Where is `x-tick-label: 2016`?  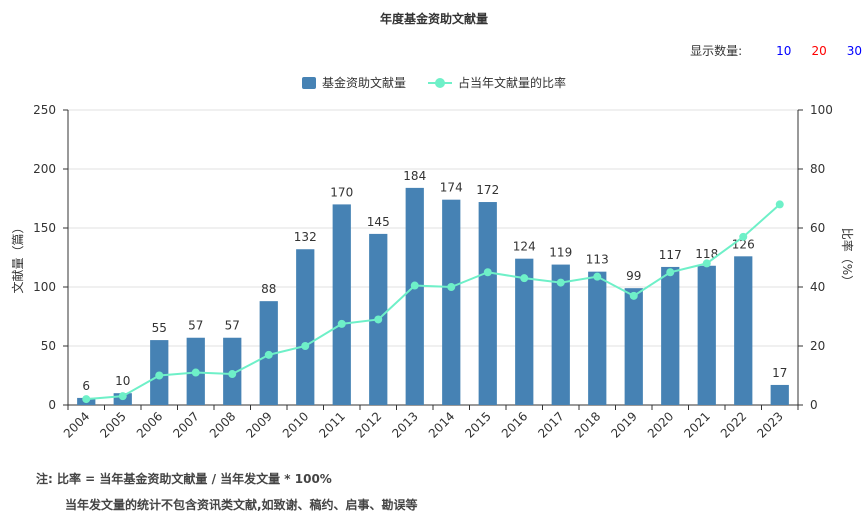 x-tick-label: 2016 is located at coordinates (514, 424).